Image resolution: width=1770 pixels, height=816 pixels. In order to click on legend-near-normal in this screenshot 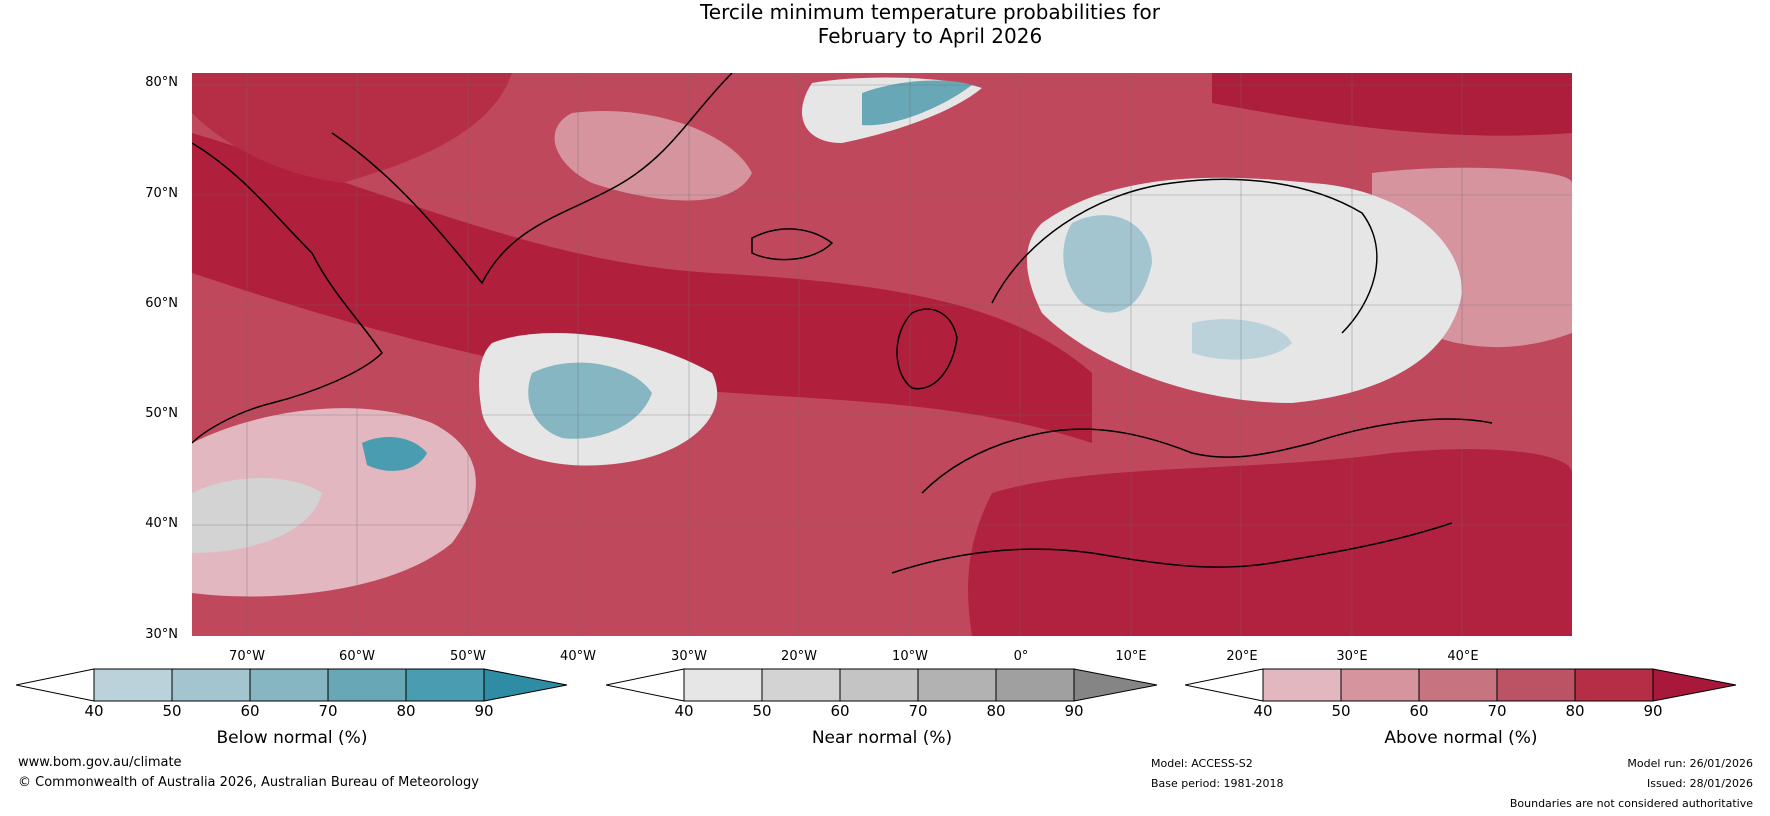, I will do `click(882, 685)`.